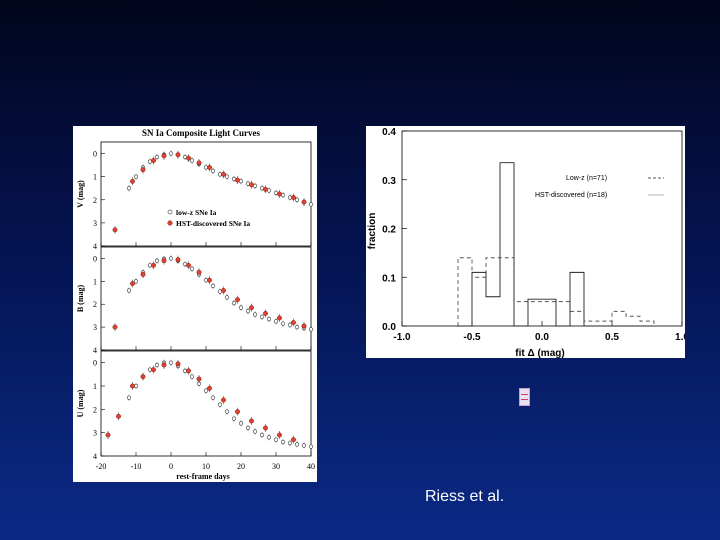 Image resolution: width=720 pixels, height=540 pixels. I want to click on y-axis-label: U (mag), so click(80, 403).